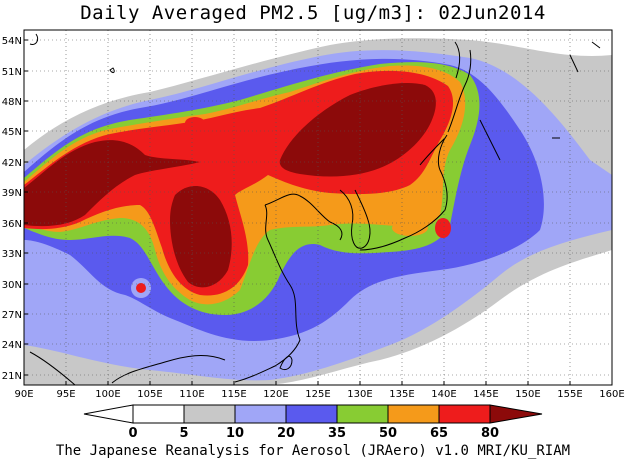 This screenshot has width=626, height=466. I want to click on lon-label: 130E, so click(359, 394).